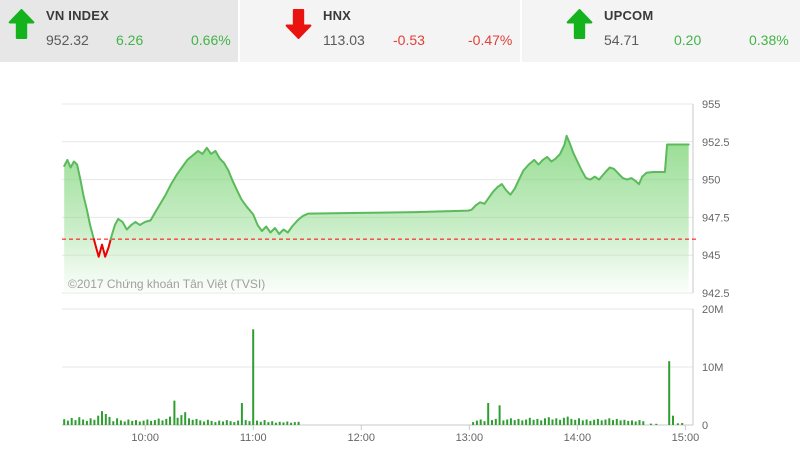 The width and height of the screenshot is (800, 458). What do you see at coordinates (344, 40) in the screenshot?
I see `index-value: 113.03` at bounding box center [344, 40].